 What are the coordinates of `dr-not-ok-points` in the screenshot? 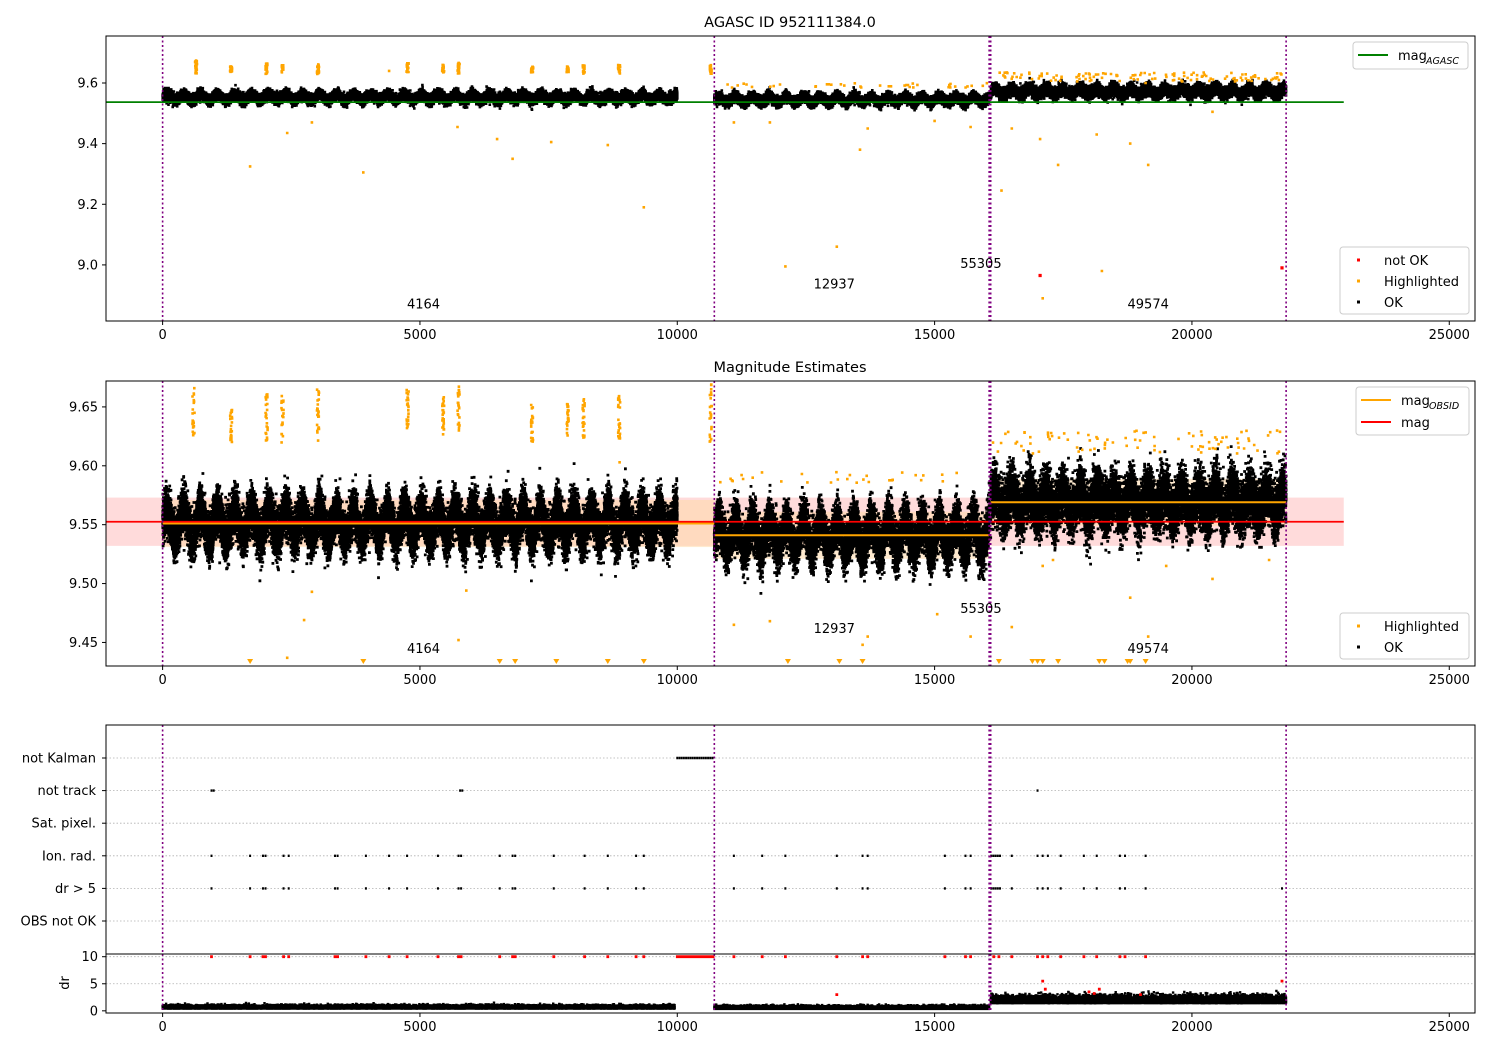 It's located at (747, 975).